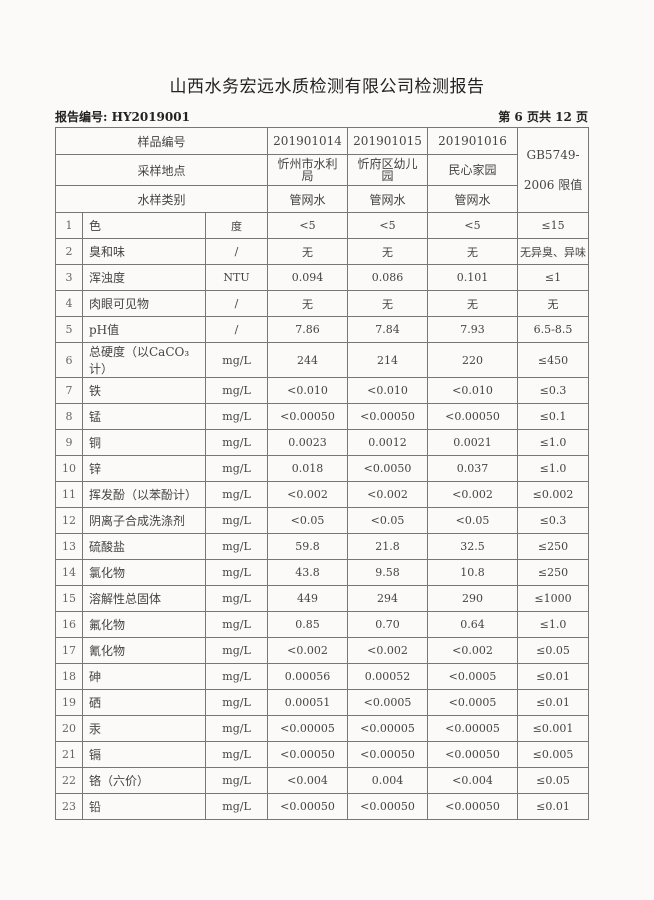 The width and height of the screenshot is (654, 900). I want to click on report-meta: 报告编号: HY2019001 第 6 页共 12 页, so click(321, 116).